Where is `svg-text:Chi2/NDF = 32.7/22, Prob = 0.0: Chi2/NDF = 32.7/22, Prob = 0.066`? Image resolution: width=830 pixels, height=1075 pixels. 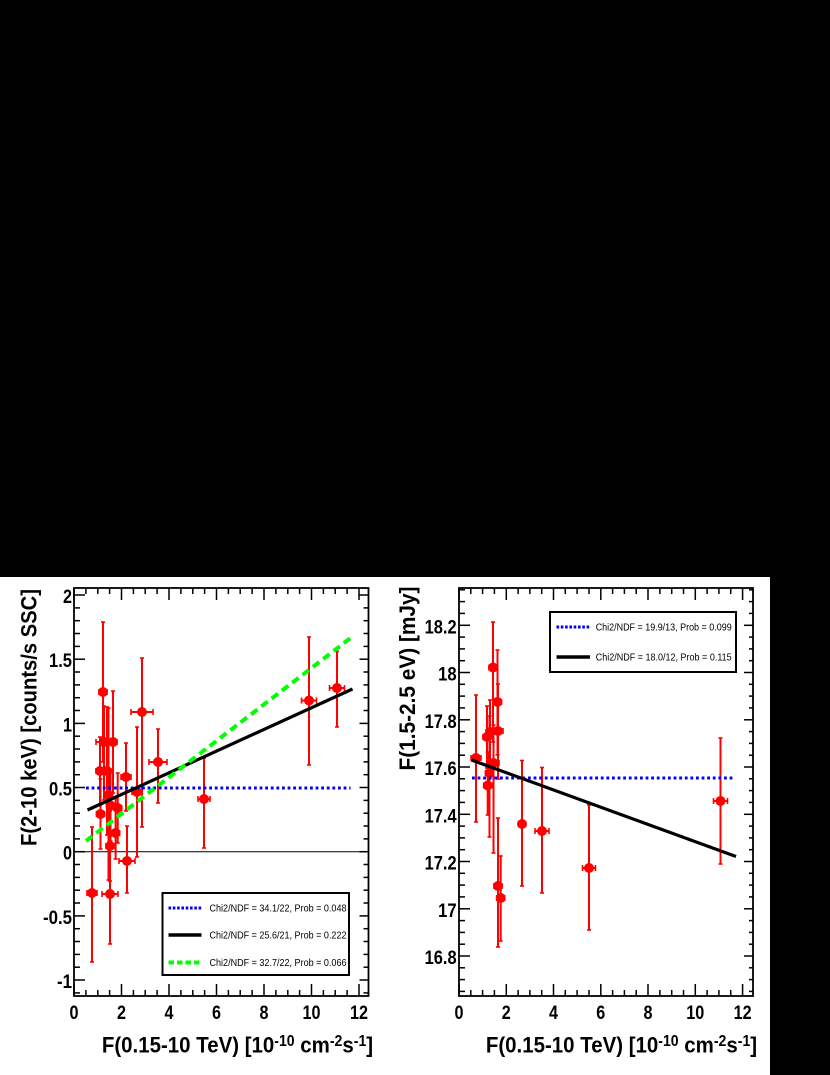
svg-text:Chi2/NDF = 32.7/22, Prob = 0.0: Chi2/NDF = 32.7/22, Prob = 0.066 is located at coordinates (278, 963).